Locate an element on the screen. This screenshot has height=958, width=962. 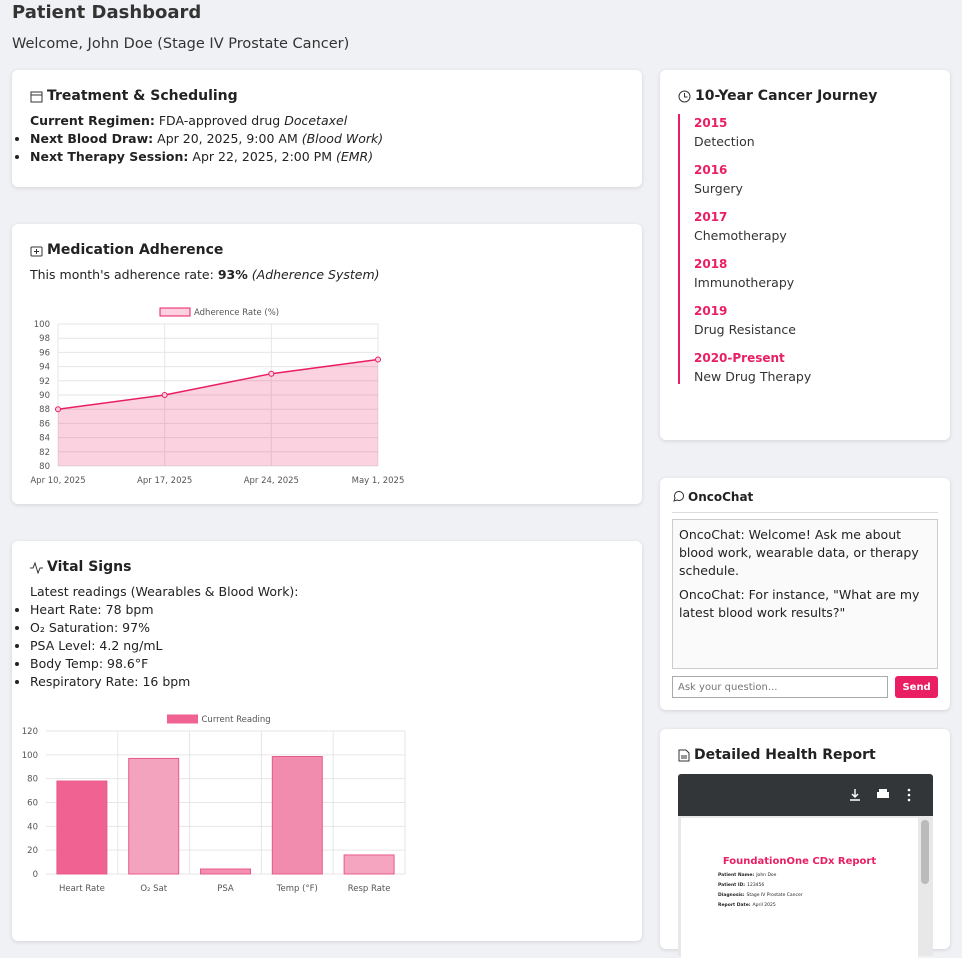
card-title: Detailed Health Report is located at coordinates (805, 755).